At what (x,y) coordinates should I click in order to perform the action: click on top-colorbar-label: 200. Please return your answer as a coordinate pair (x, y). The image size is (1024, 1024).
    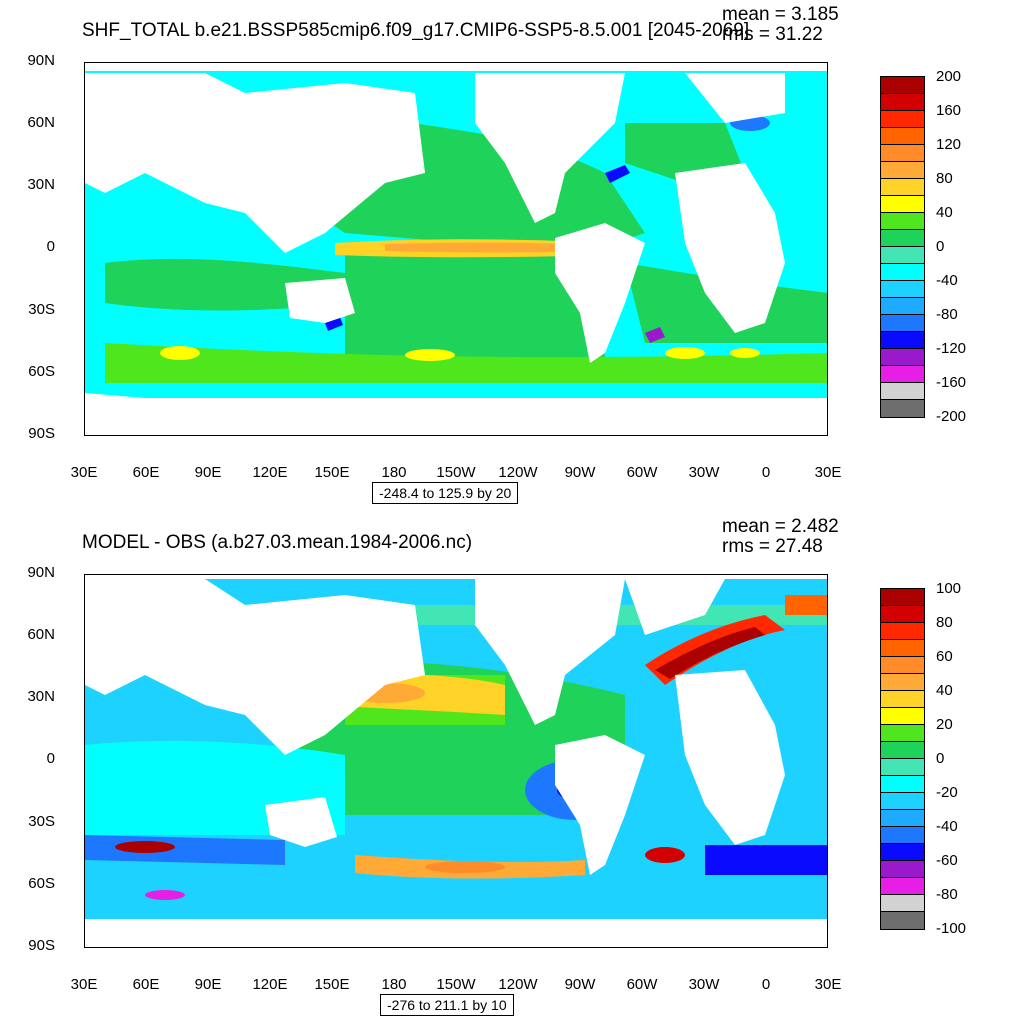
    Looking at the image, I should click on (949, 76).